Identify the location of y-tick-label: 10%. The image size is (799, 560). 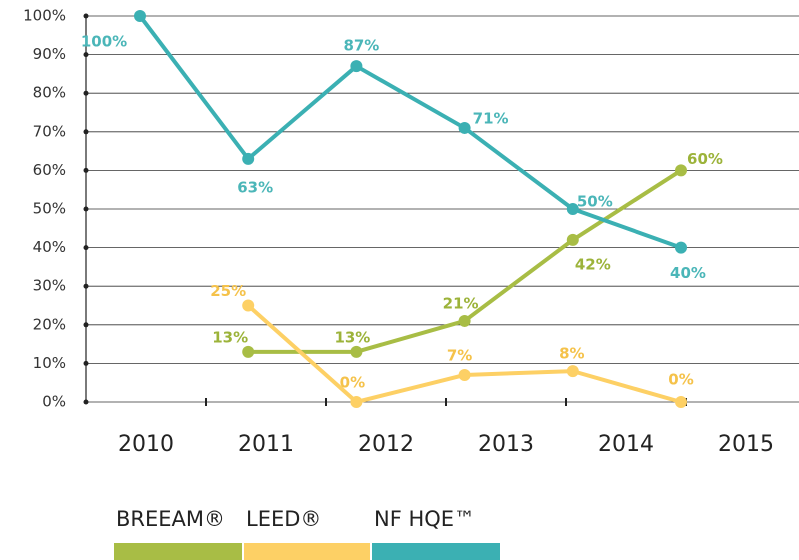
(49, 363).